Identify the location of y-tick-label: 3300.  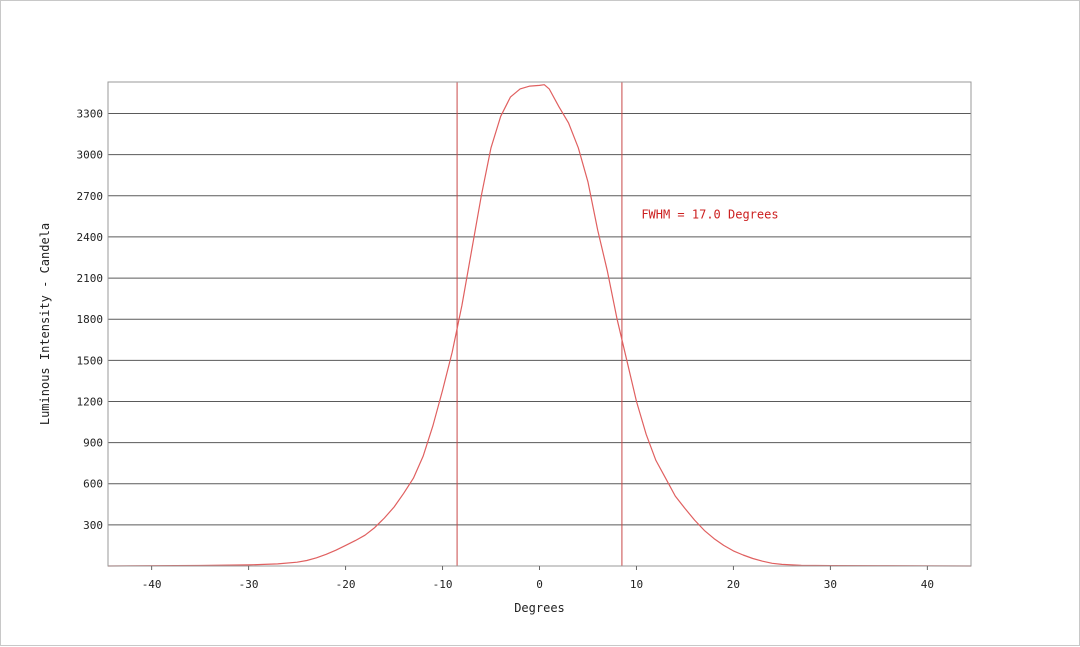
(90, 114).